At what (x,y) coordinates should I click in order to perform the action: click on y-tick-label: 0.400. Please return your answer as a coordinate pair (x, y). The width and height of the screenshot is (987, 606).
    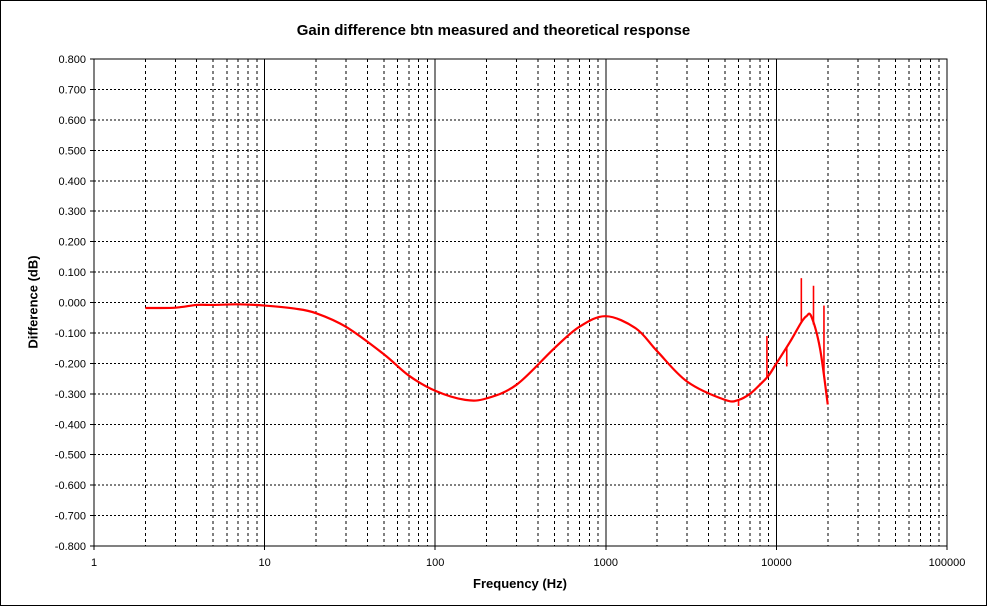
    Looking at the image, I should click on (72, 182).